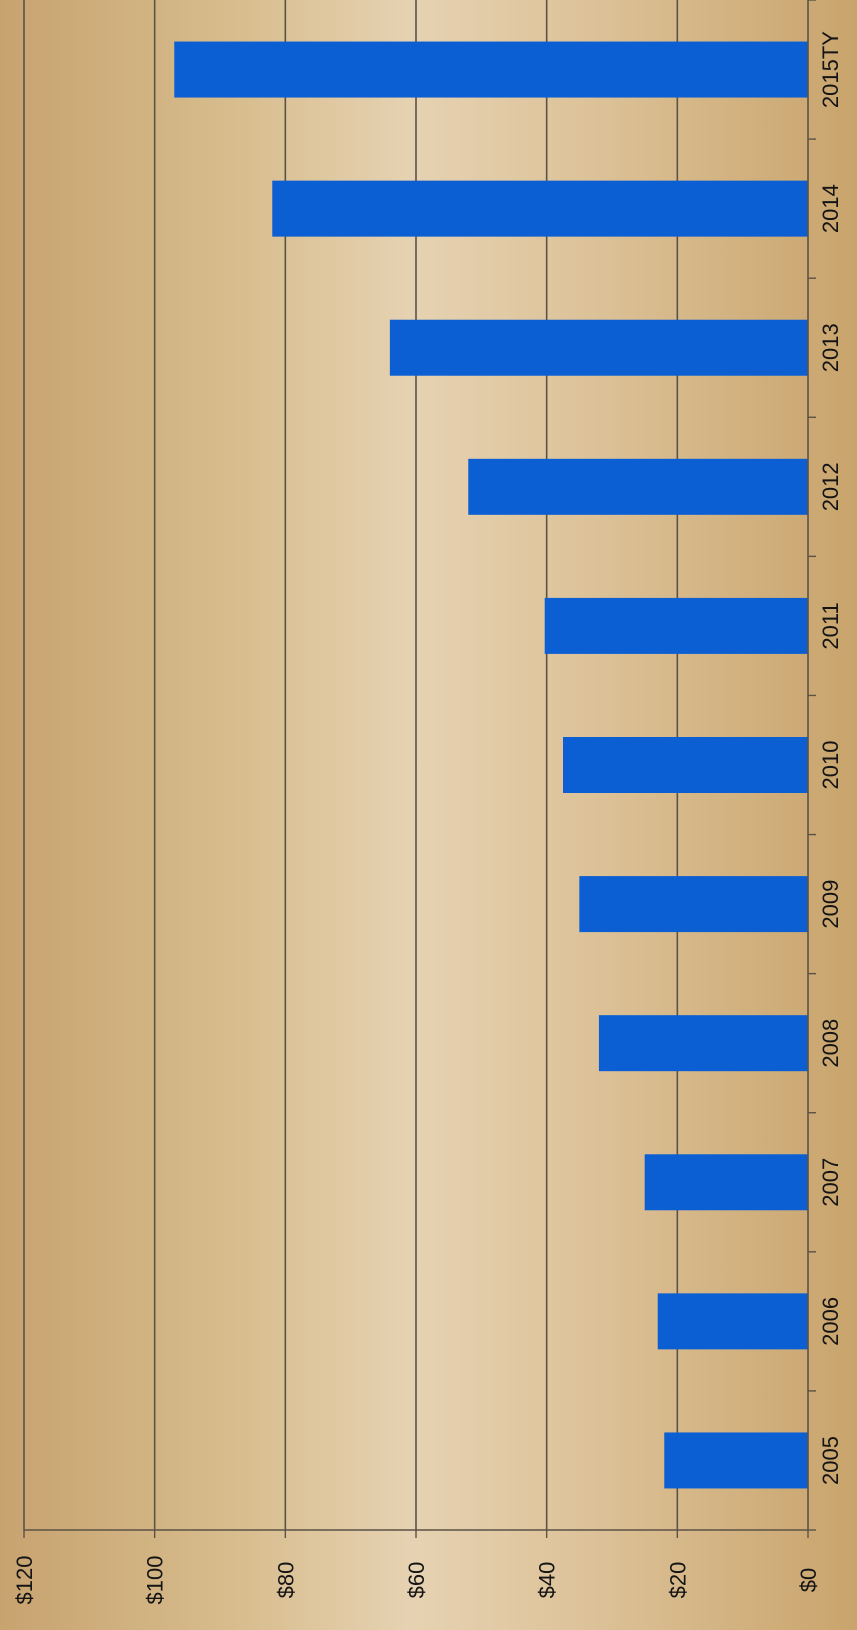 This screenshot has width=857, height=1630. What do you see at coordinates (24, 1580) in the screenshot?
I see `value-tick-label: $120` at bounding box center [24, 1580].